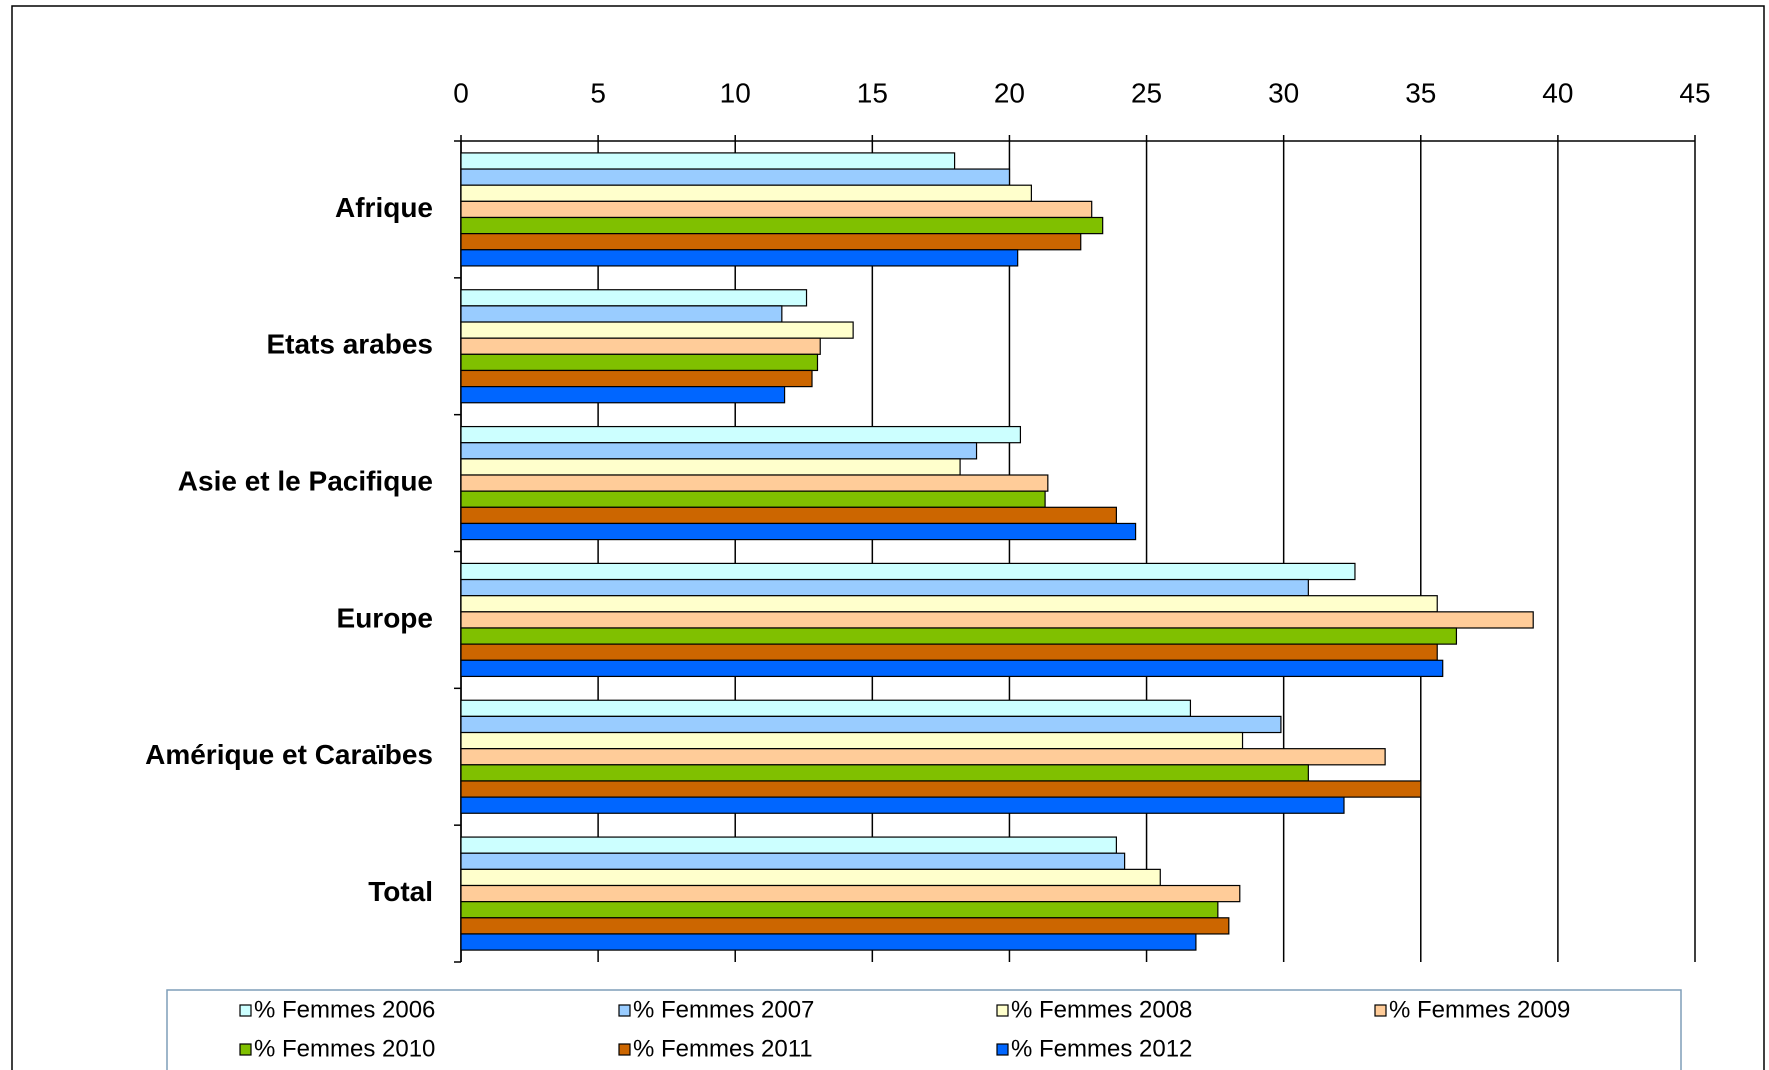 Image resolution: width=1769 pixels, height=1070 pixels. What do you see at coordinates (461, 92) in the screenshot?
I see `x-tick-label: 0` at bounding box center [461, 92].